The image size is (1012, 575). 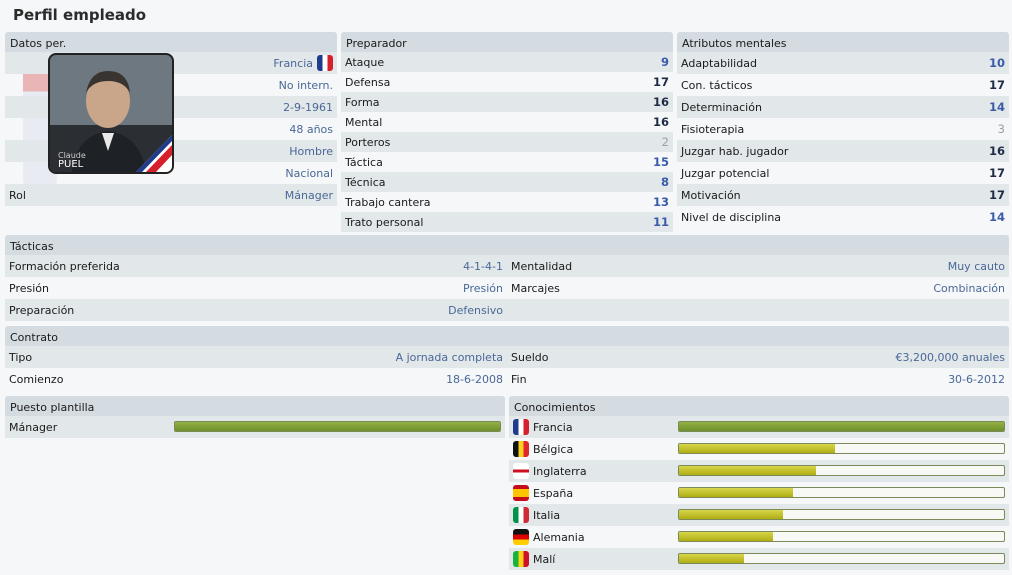 What do you see at coordinates (660, 162) in the screenshot?
I see `preparador-táctica-value: 15` at bounding box center [660, 162].